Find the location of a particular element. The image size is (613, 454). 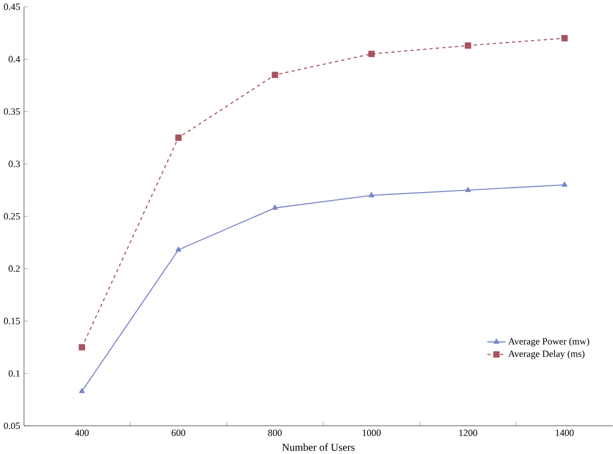

x-tick-label: 1200 is located at coordinates (468, 432).